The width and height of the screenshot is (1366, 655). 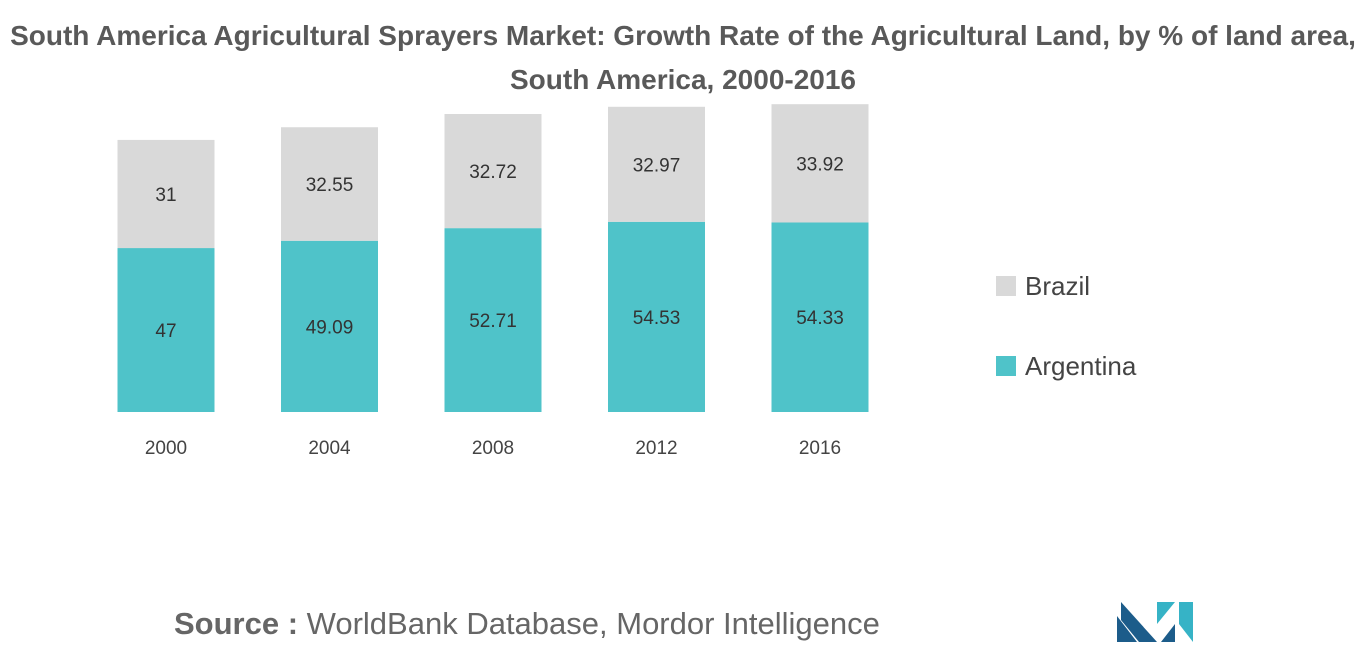 I want to click on data-label-brazil-2016: 33.92, so click(x=820, y=164).